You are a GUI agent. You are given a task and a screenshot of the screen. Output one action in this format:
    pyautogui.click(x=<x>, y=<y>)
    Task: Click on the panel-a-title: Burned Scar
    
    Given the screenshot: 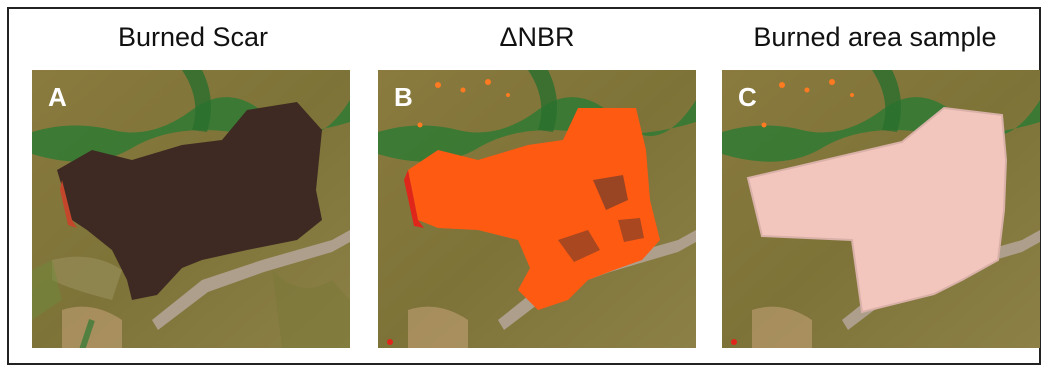 What is the action you would take?
    pyautogui.click(x=193, y=37)
    